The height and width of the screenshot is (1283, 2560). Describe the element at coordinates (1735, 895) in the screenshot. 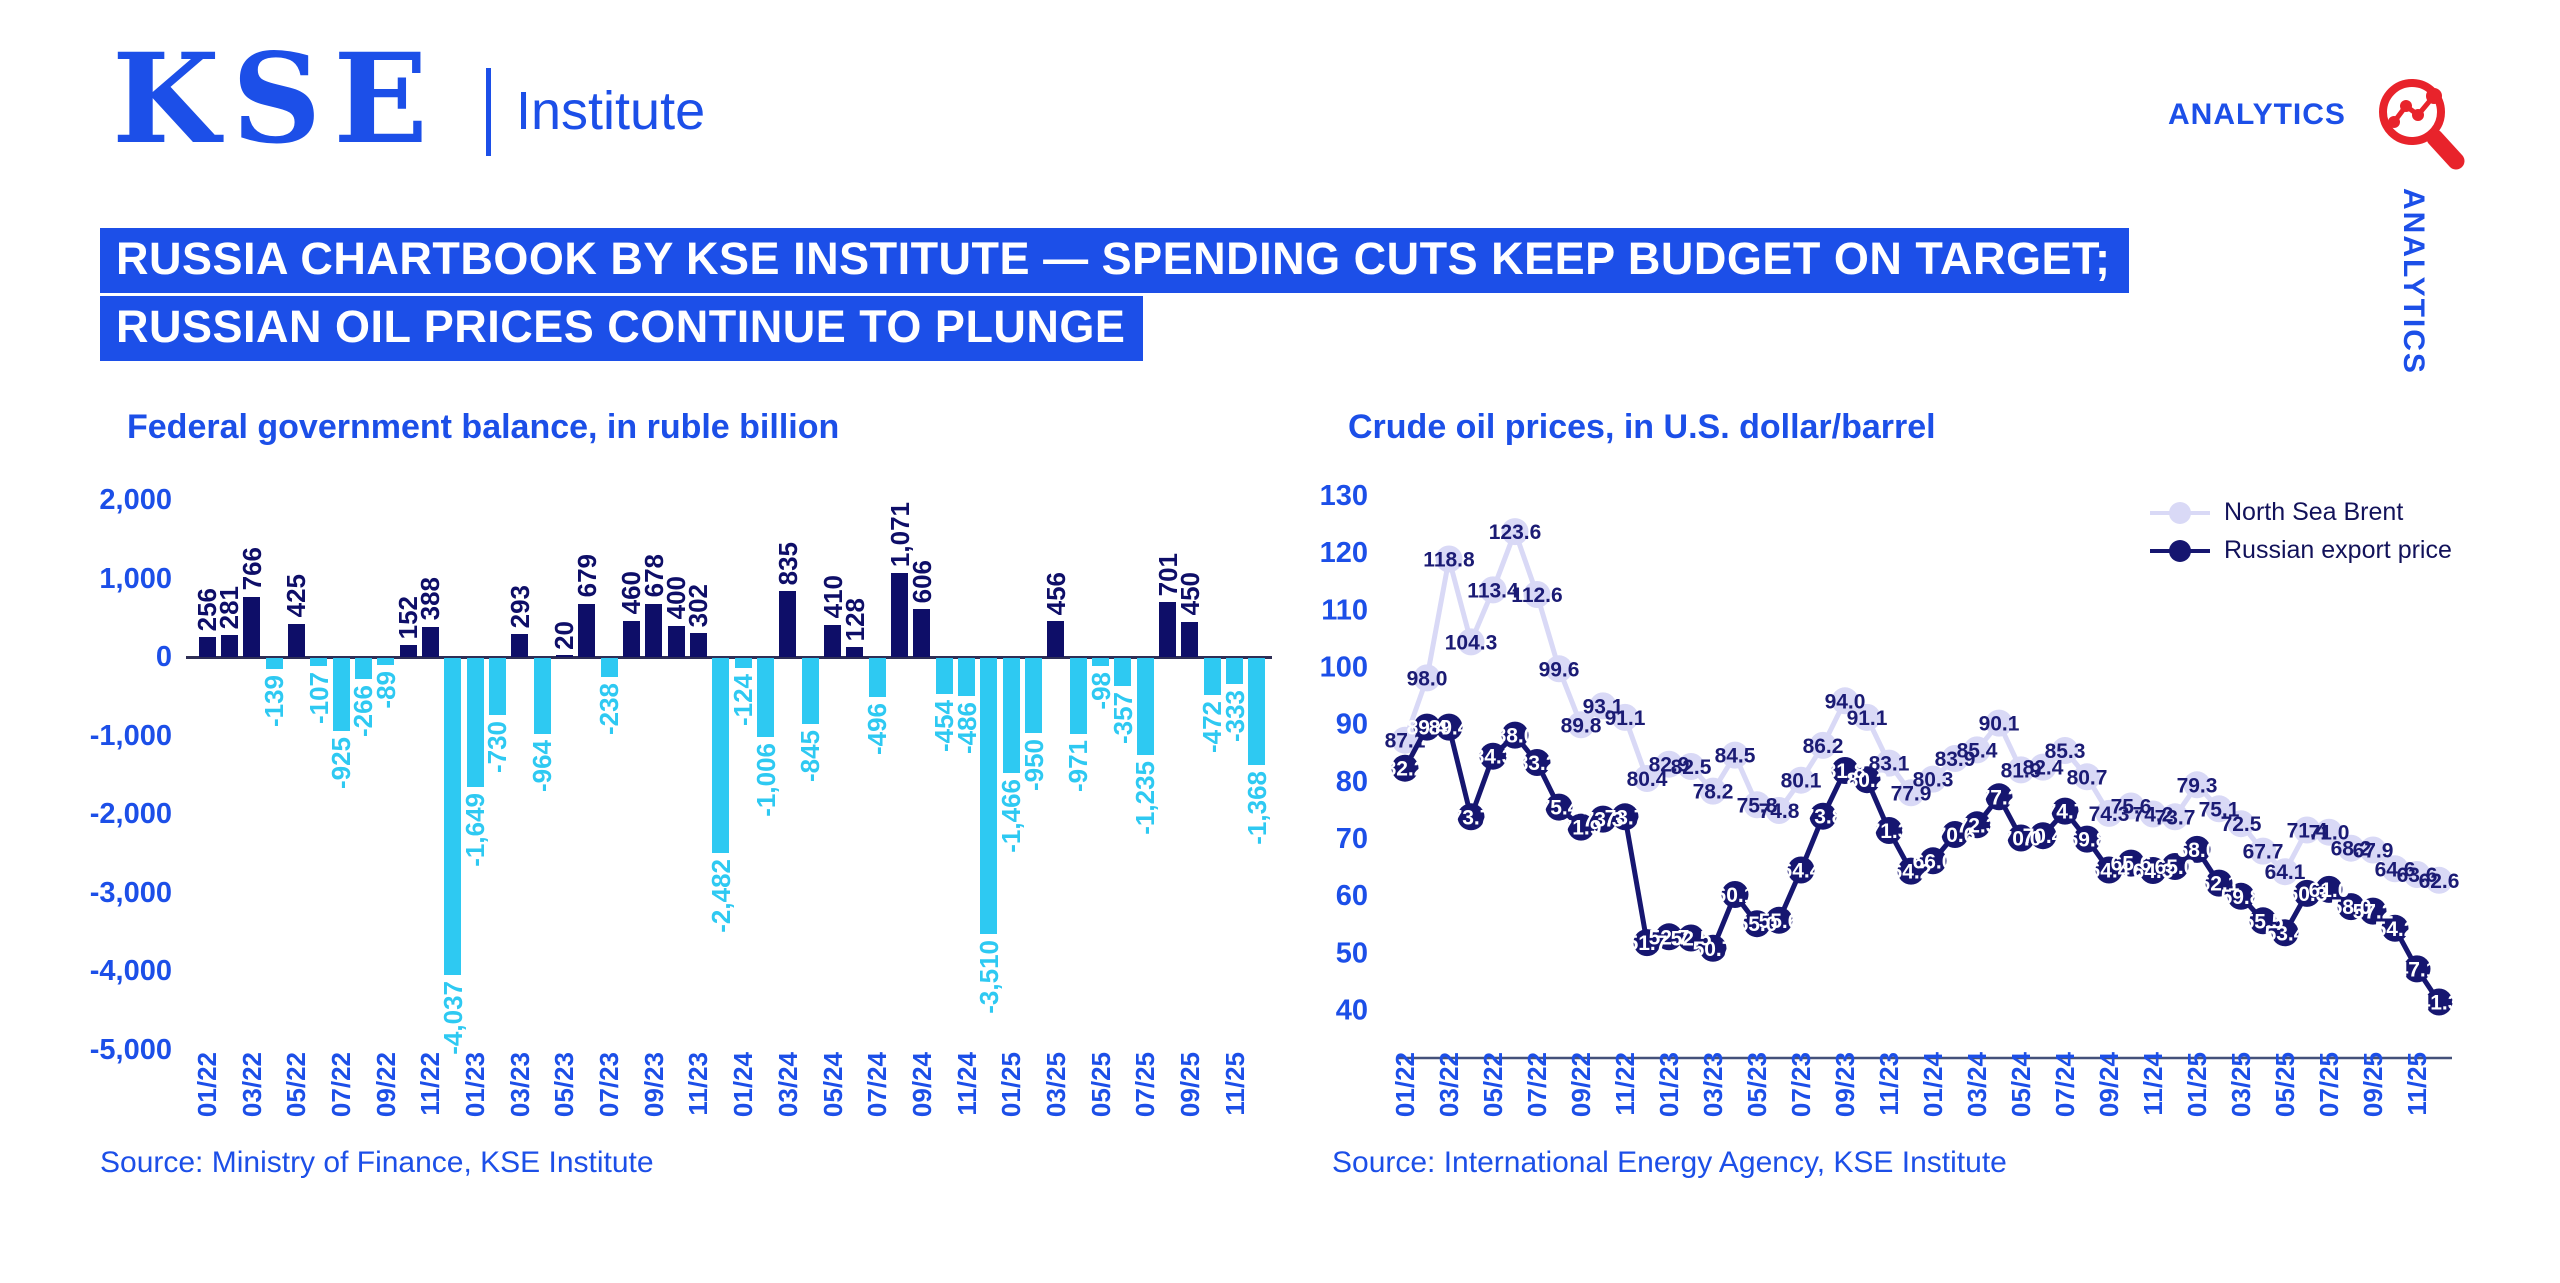

I see `data-point-label: 60.1` at that location.